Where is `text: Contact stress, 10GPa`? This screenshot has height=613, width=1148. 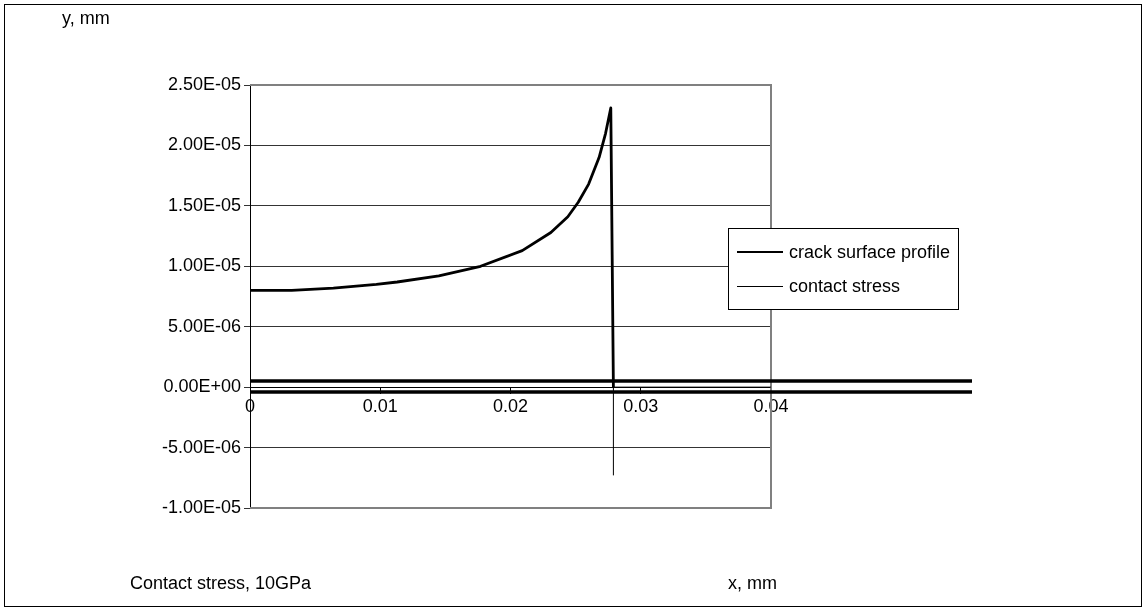 text: Contact stress, 10GPa is located at coordinates (221, 583).